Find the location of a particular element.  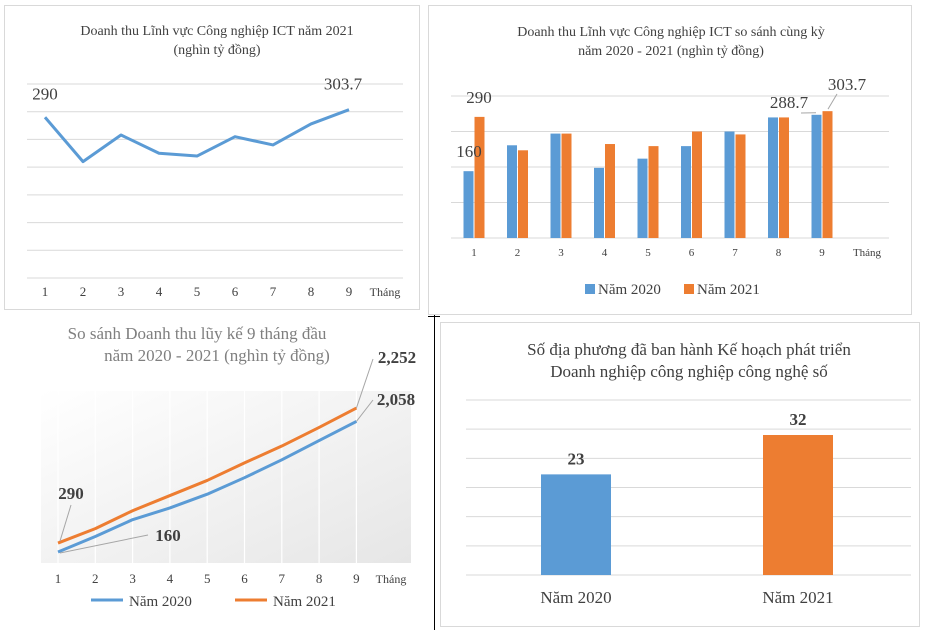

data-label-2021-last: 303.7 is located at coordinates (847, 84).